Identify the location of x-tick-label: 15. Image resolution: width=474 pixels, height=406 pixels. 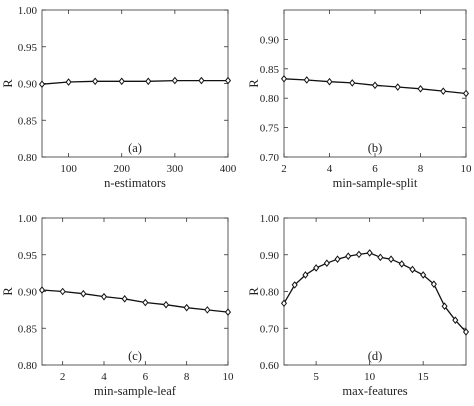
(424, 377).